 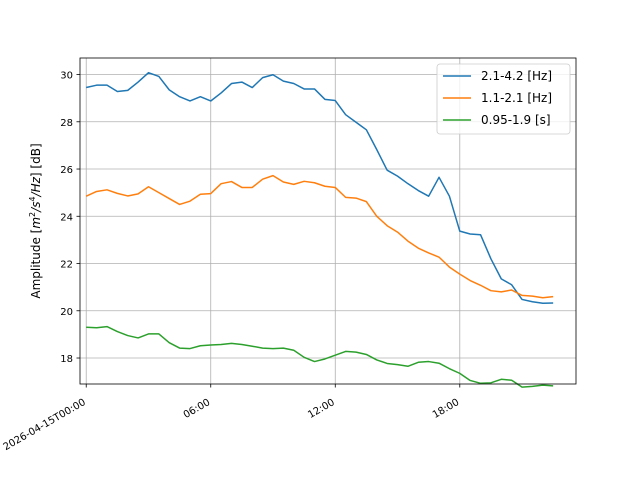 I want to click on y-axis: 18 20 22 24 26 28 30, so click(x=70, y=218).